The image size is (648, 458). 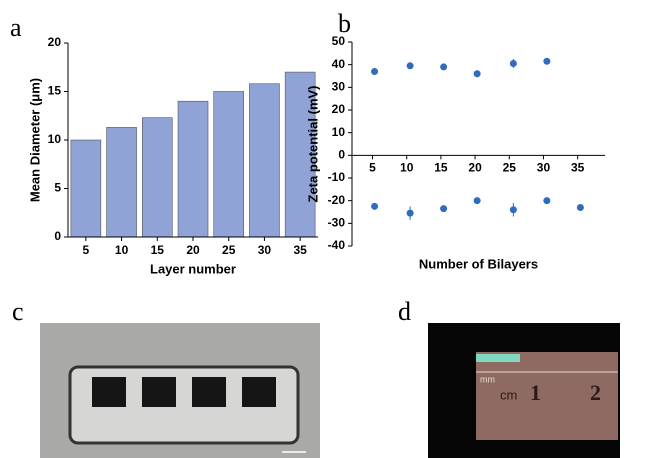 I want to click on ruler-label: 2, so click(x=595, y=392).